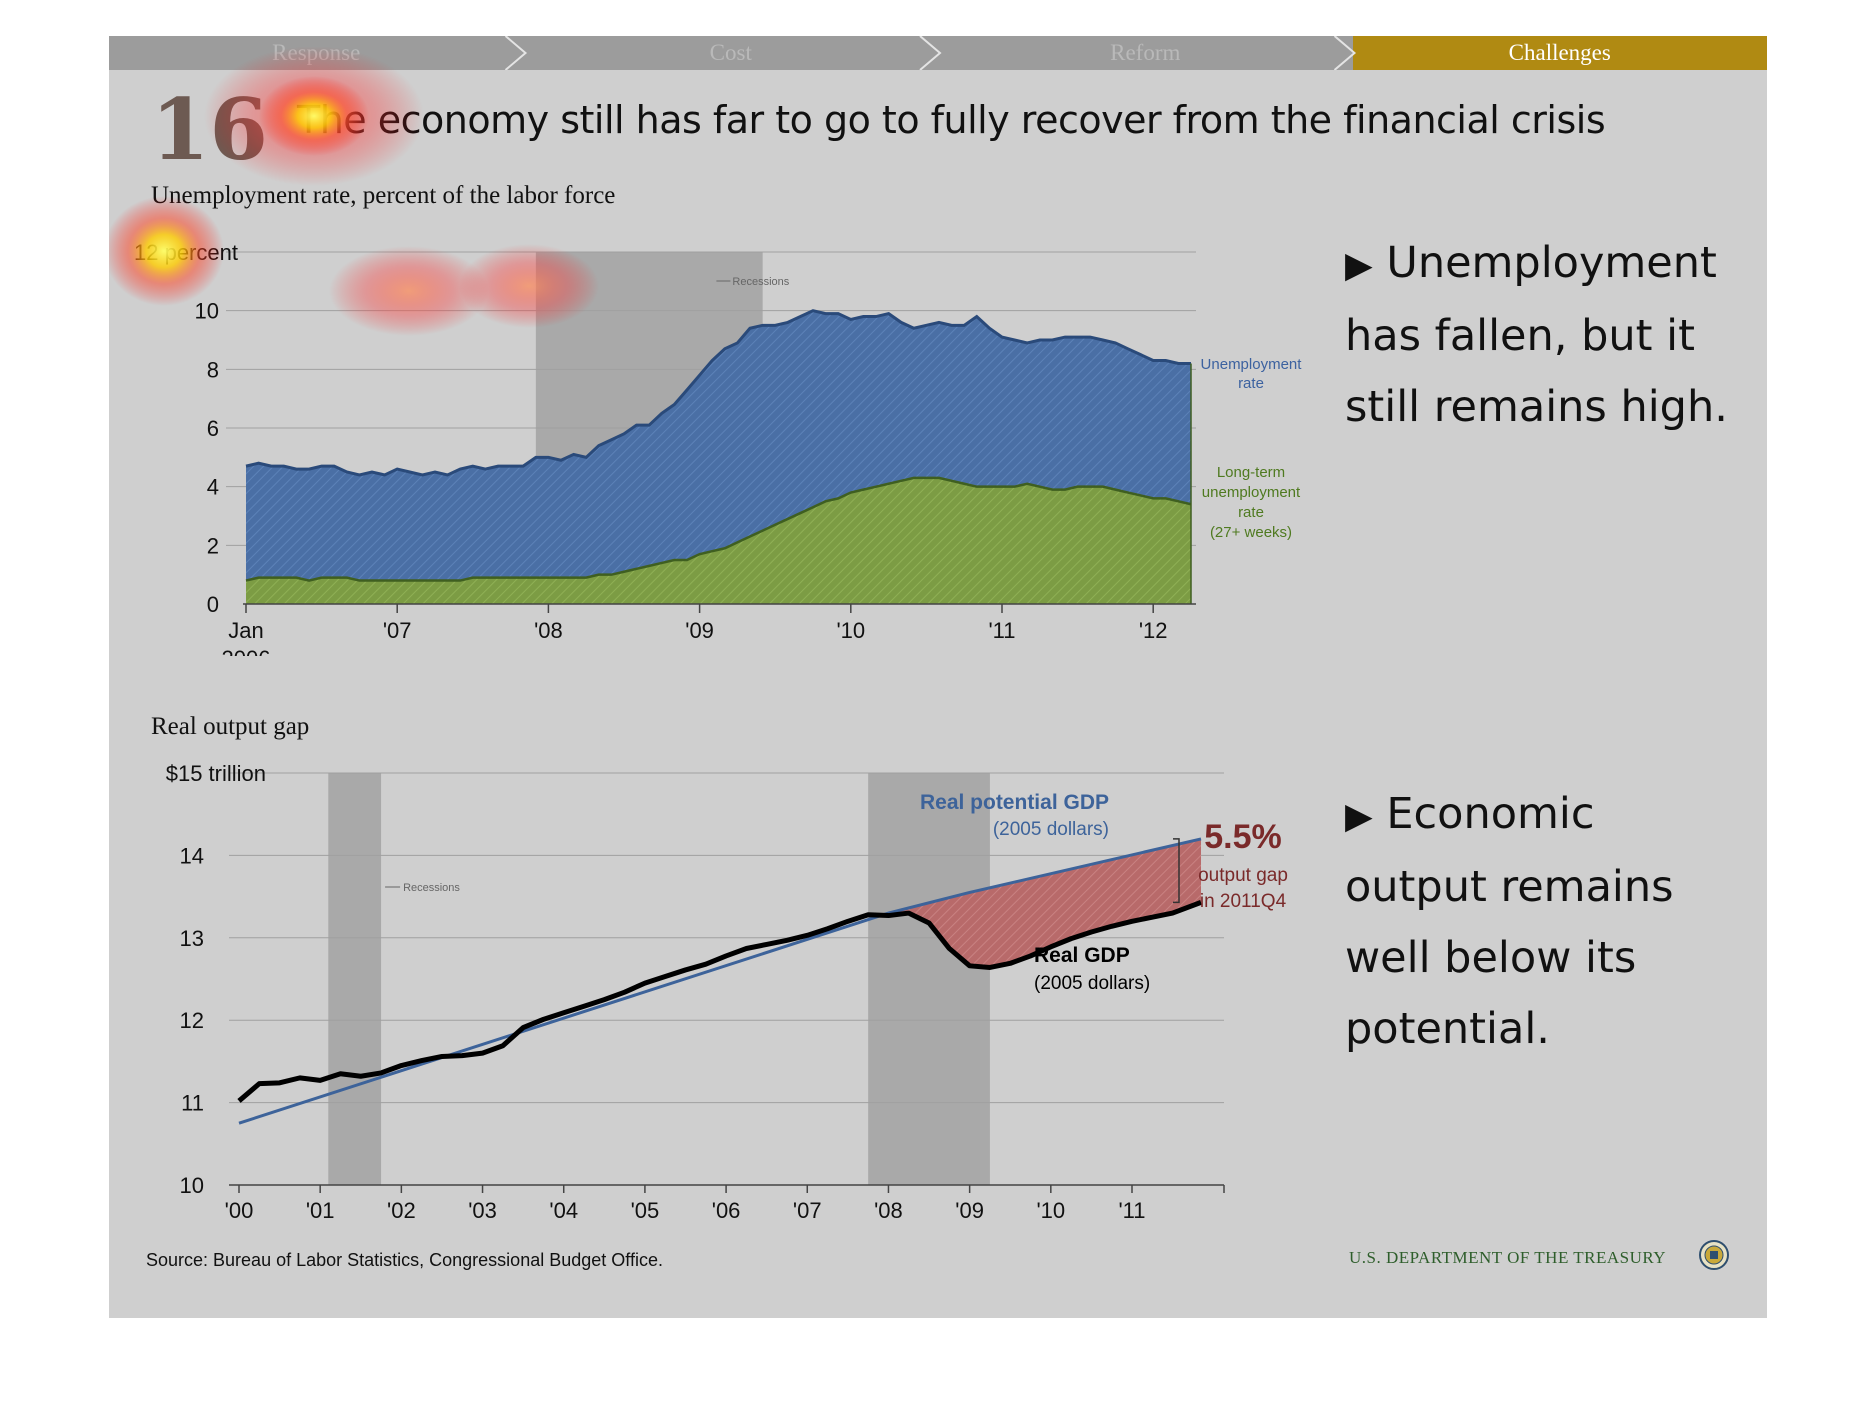 The width and height of the screenshot is (1866, 1404). I want to click on long-term-unemployment-label: unemployment, so click(1251, 492).